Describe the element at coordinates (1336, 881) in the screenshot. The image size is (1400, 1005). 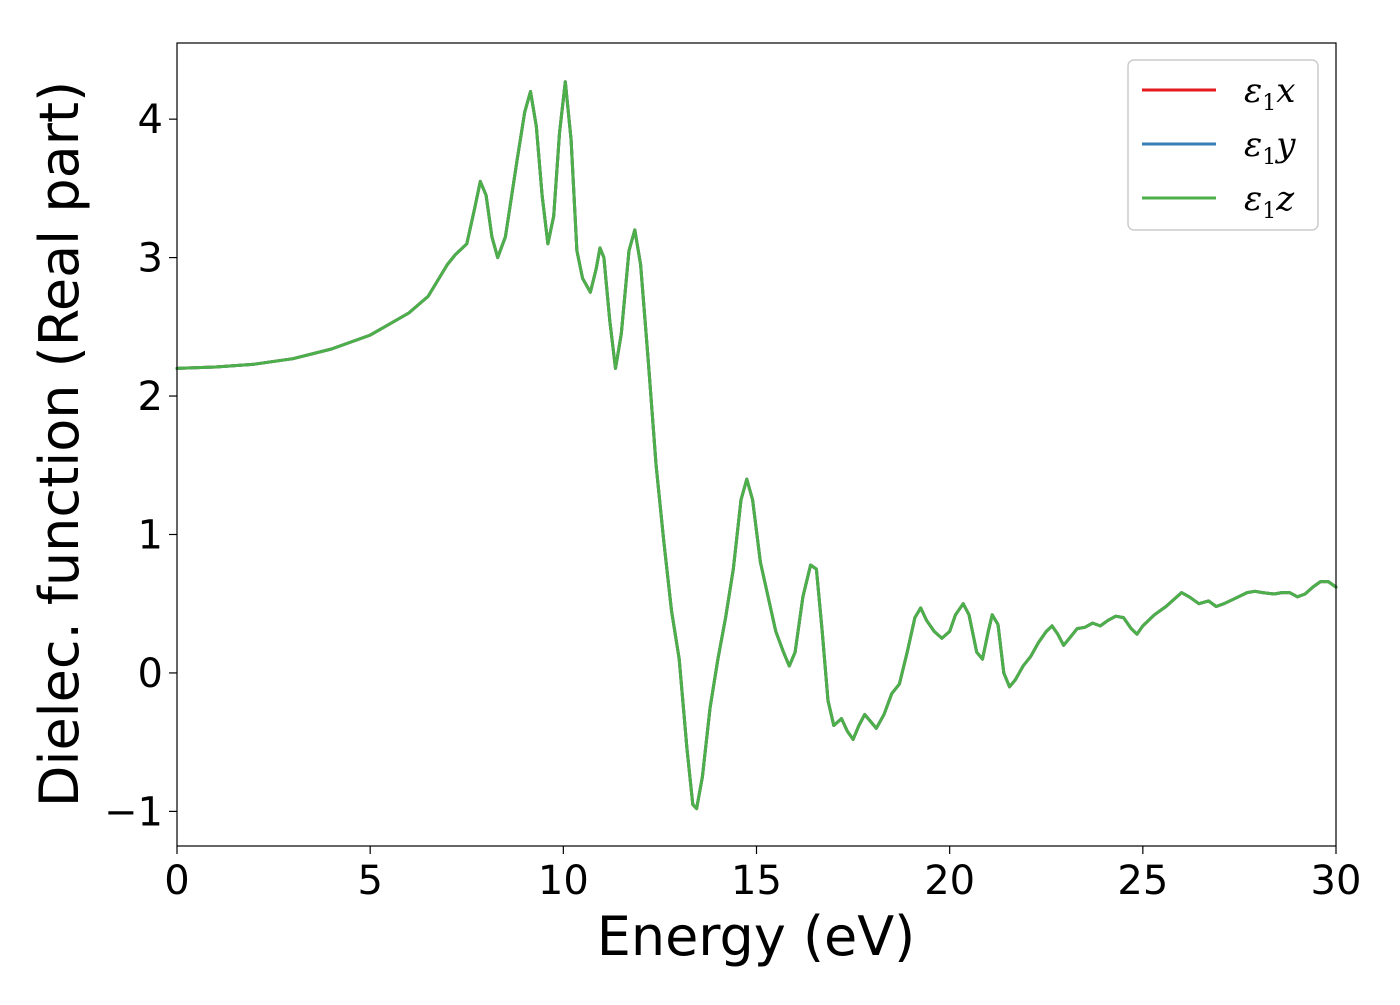
I see `x-tick-label: 30` at that location.